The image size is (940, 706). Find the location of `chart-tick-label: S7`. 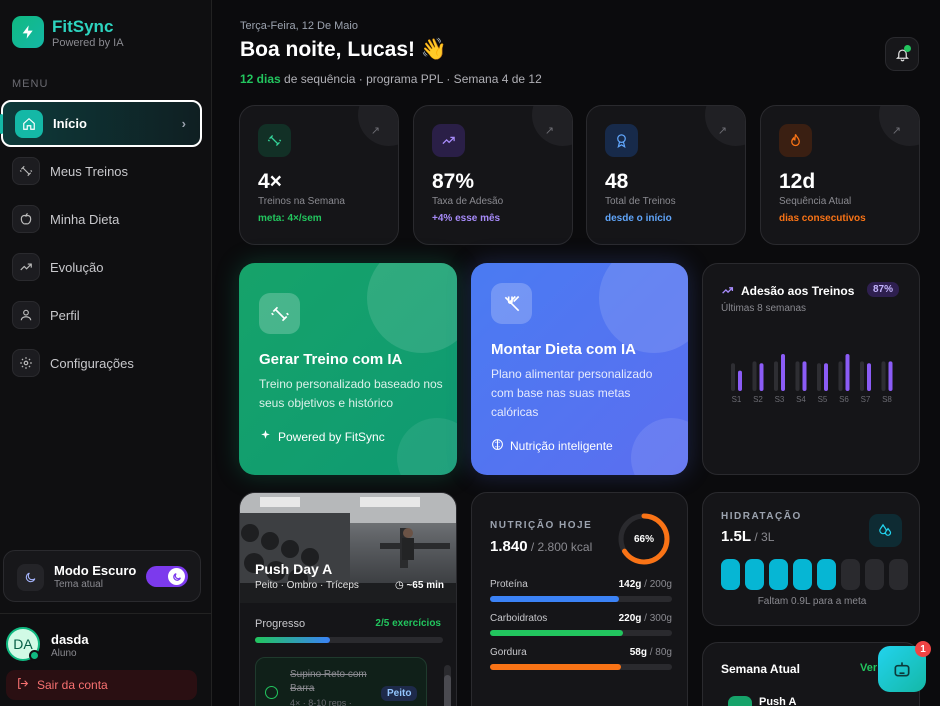

chart-tick-label: S7 is located at coordinates (866, 399).